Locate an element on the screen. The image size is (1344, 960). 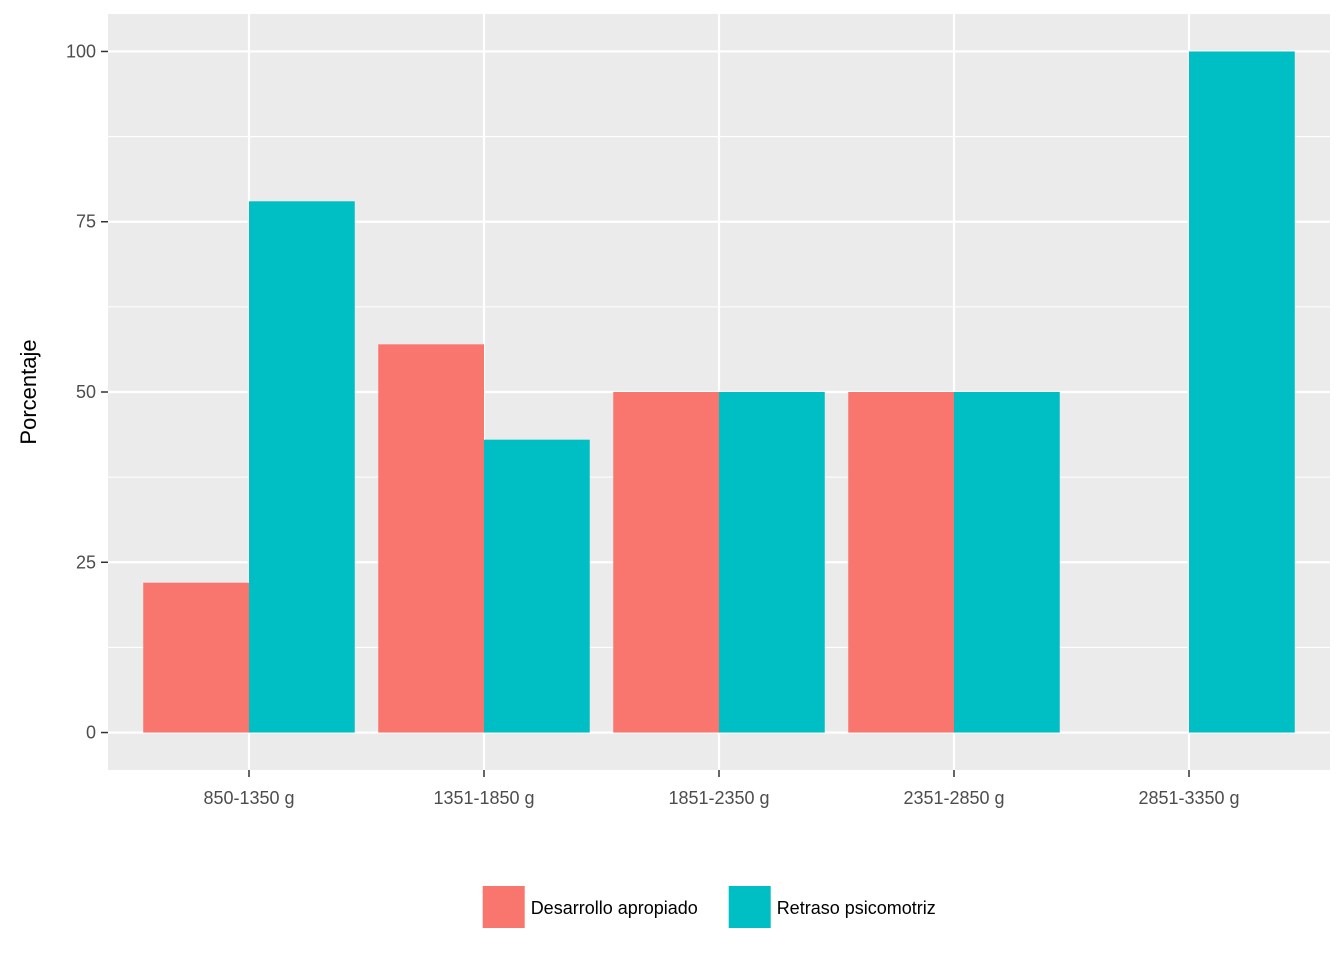
y-tick-label: 75 is located at coordinates (86, 222).